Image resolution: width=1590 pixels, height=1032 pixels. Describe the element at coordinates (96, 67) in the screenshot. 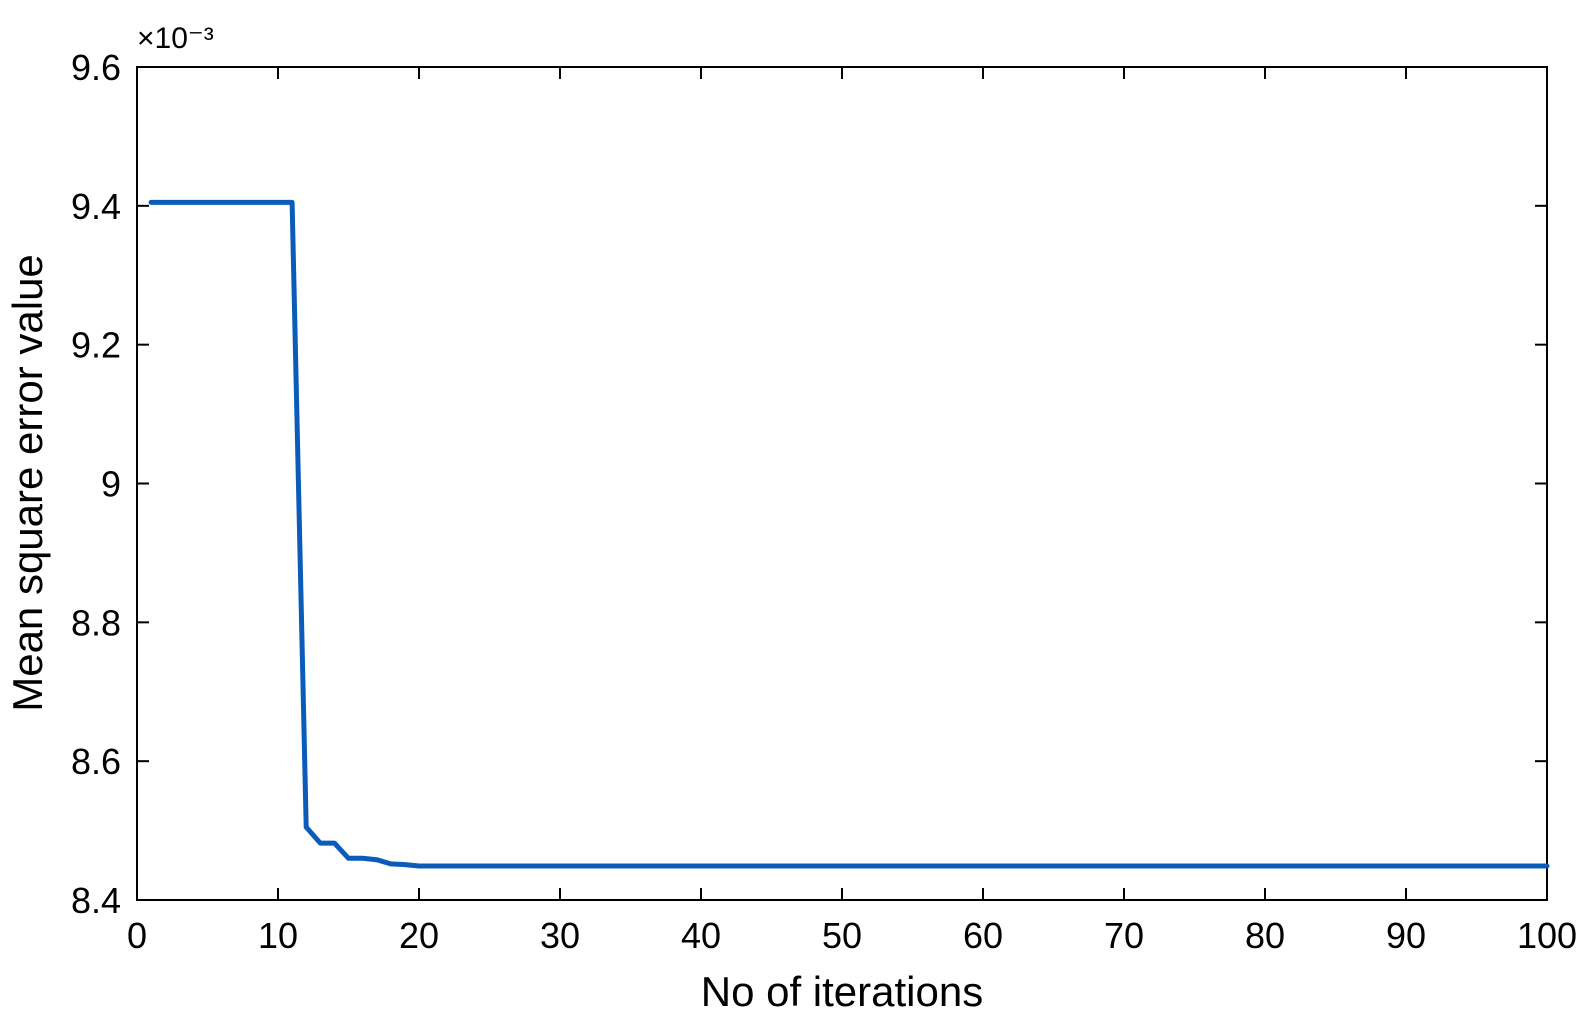

I see `y-tick-label: 9.6` at that location.